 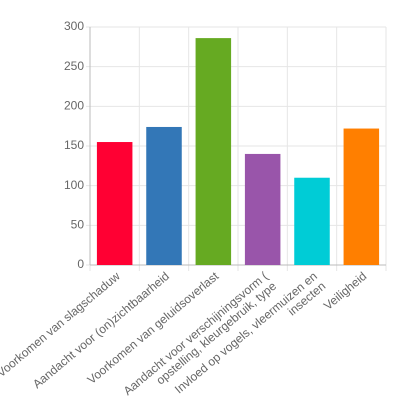 I want to click on y-tick-label: 100, so click(x=74, y=185).